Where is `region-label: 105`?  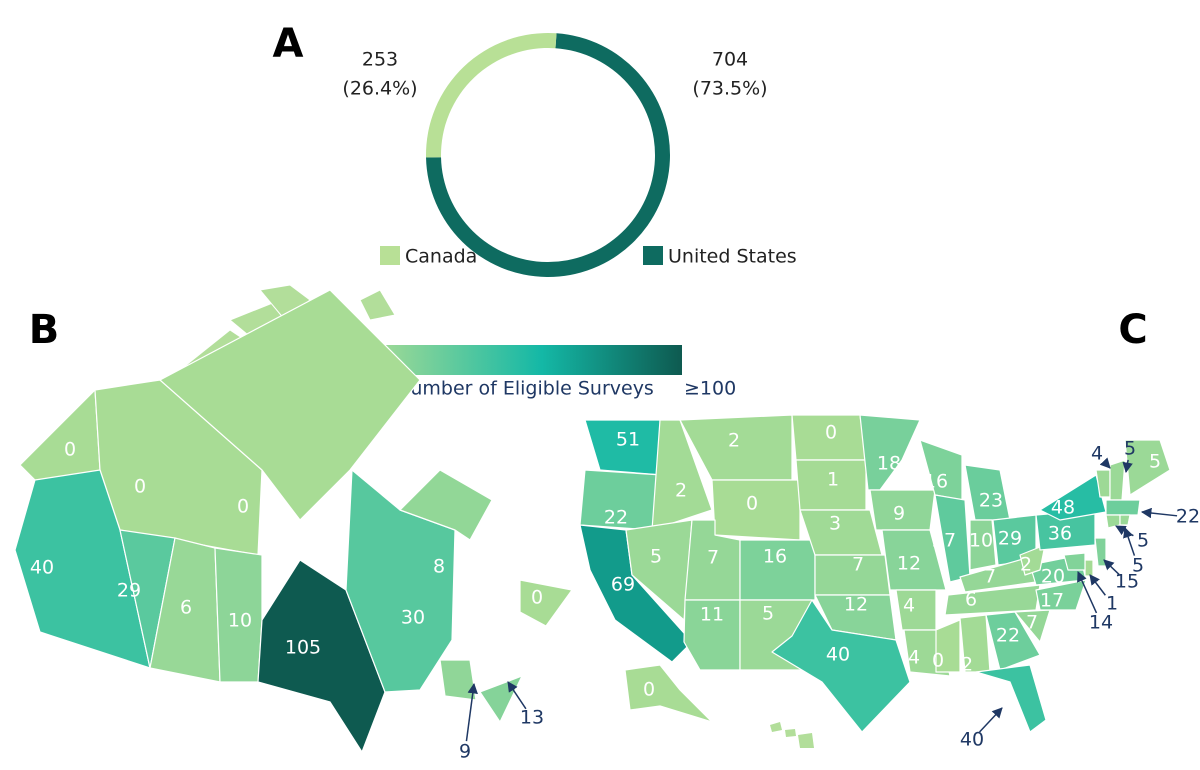
region-label: 105 is located at coordinates (303, 648).